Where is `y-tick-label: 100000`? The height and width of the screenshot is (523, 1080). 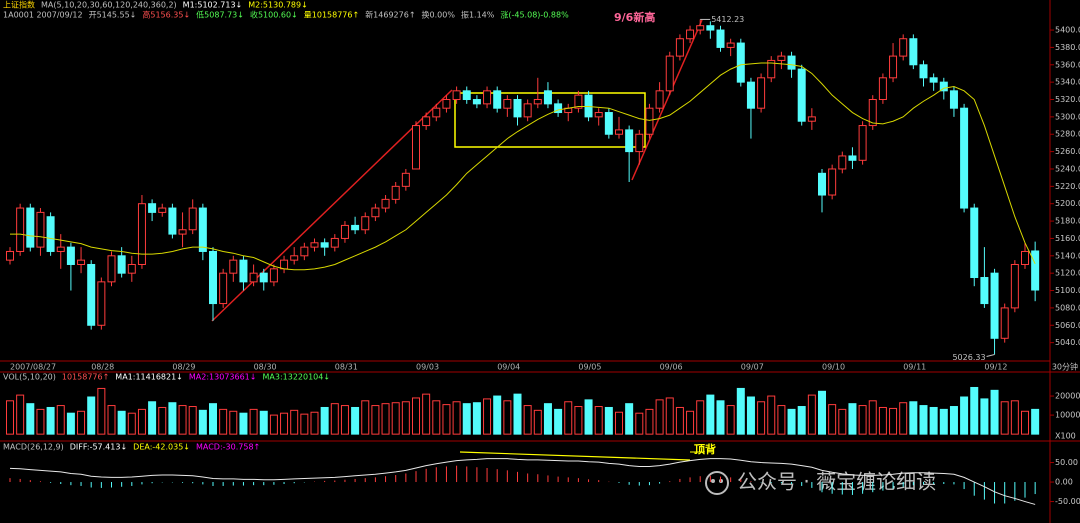 y-tick-label: 100000 is located at coordinates (1067, 415).